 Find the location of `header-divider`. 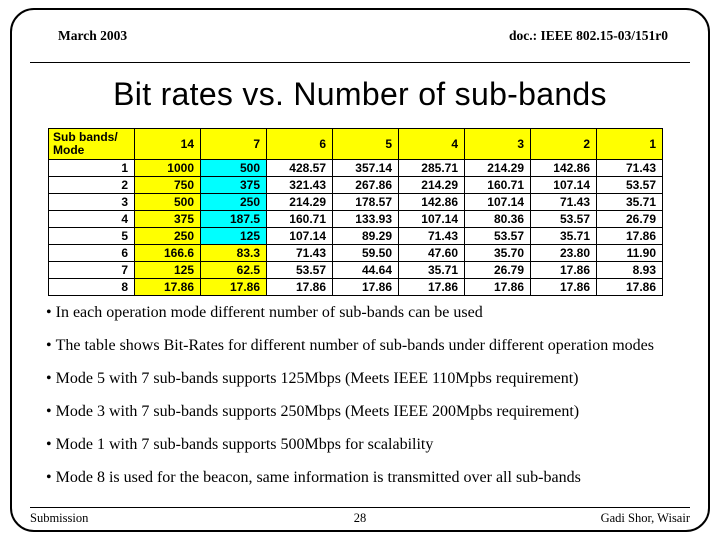

header-divider is located at coordinates (360, 62).